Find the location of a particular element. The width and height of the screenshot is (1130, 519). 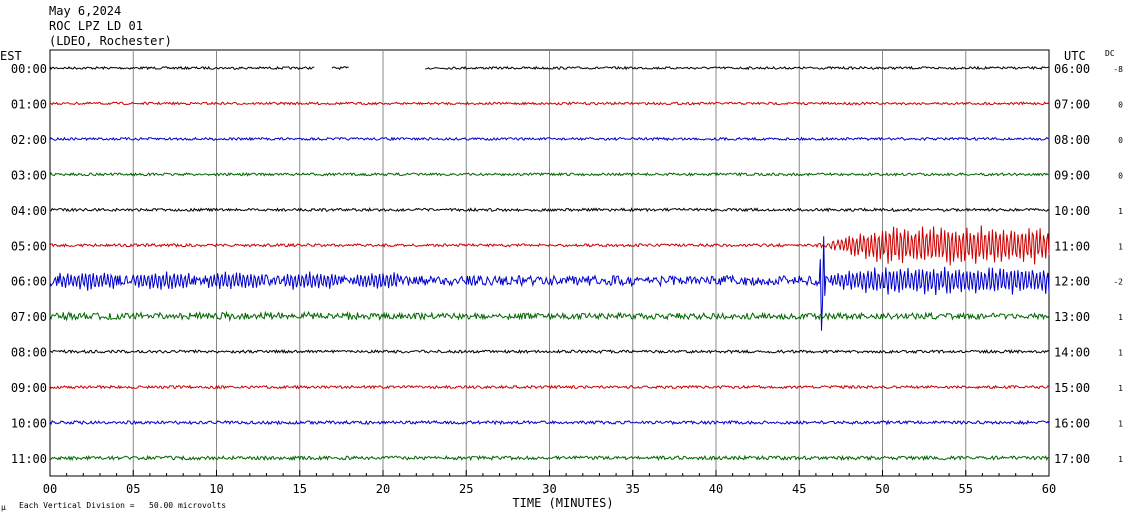

x-tick-label-15: 15 is located at coordinates (300, 489).